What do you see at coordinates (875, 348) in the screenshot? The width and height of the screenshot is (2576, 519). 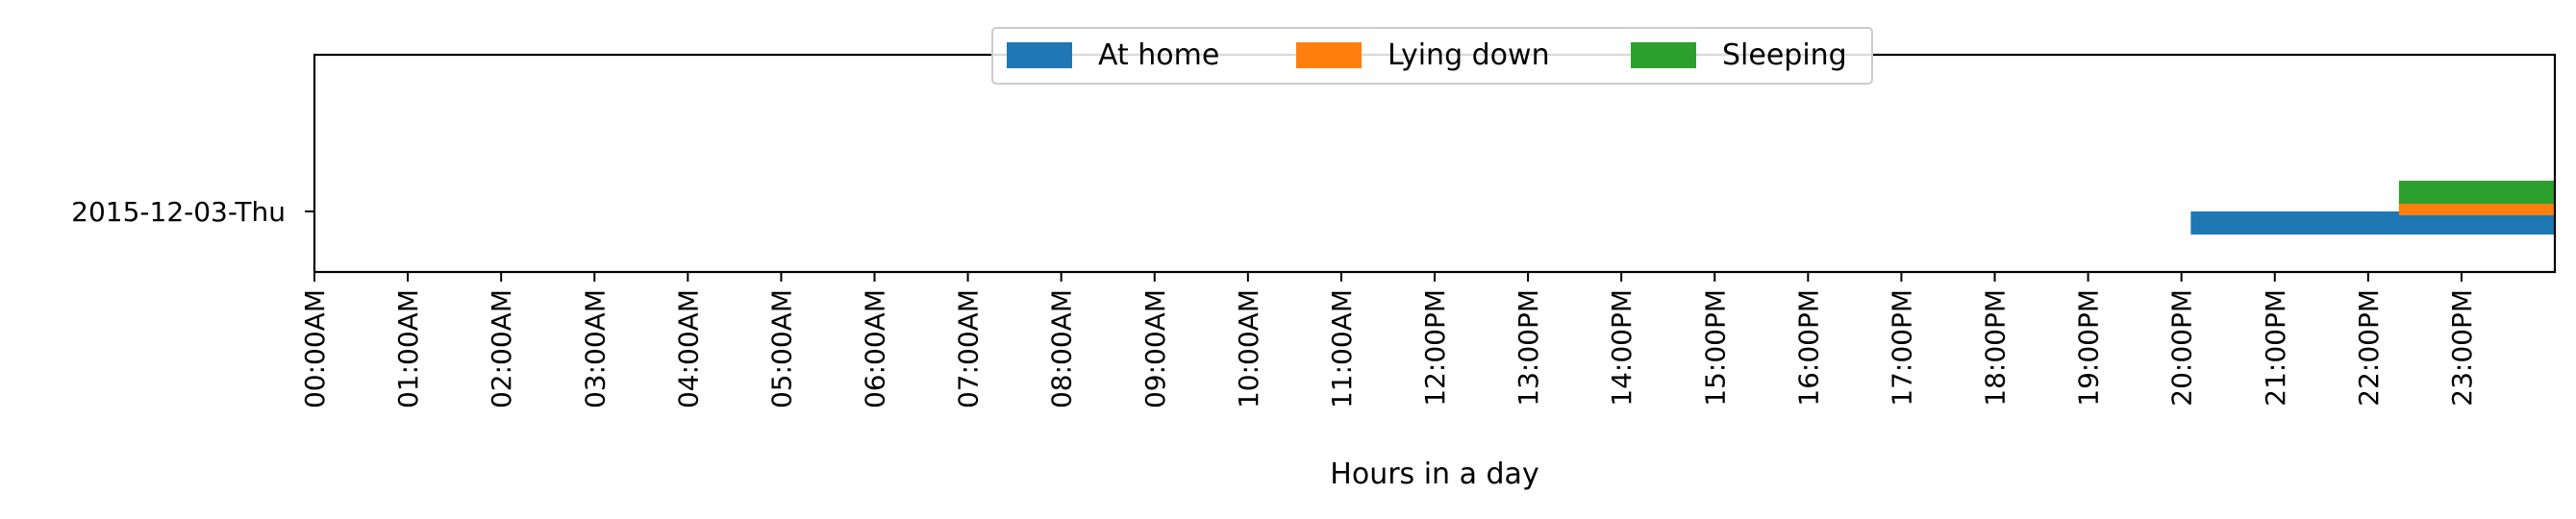 I see `x-tick-label: 06:00AM` at bounding box center [875, 348].